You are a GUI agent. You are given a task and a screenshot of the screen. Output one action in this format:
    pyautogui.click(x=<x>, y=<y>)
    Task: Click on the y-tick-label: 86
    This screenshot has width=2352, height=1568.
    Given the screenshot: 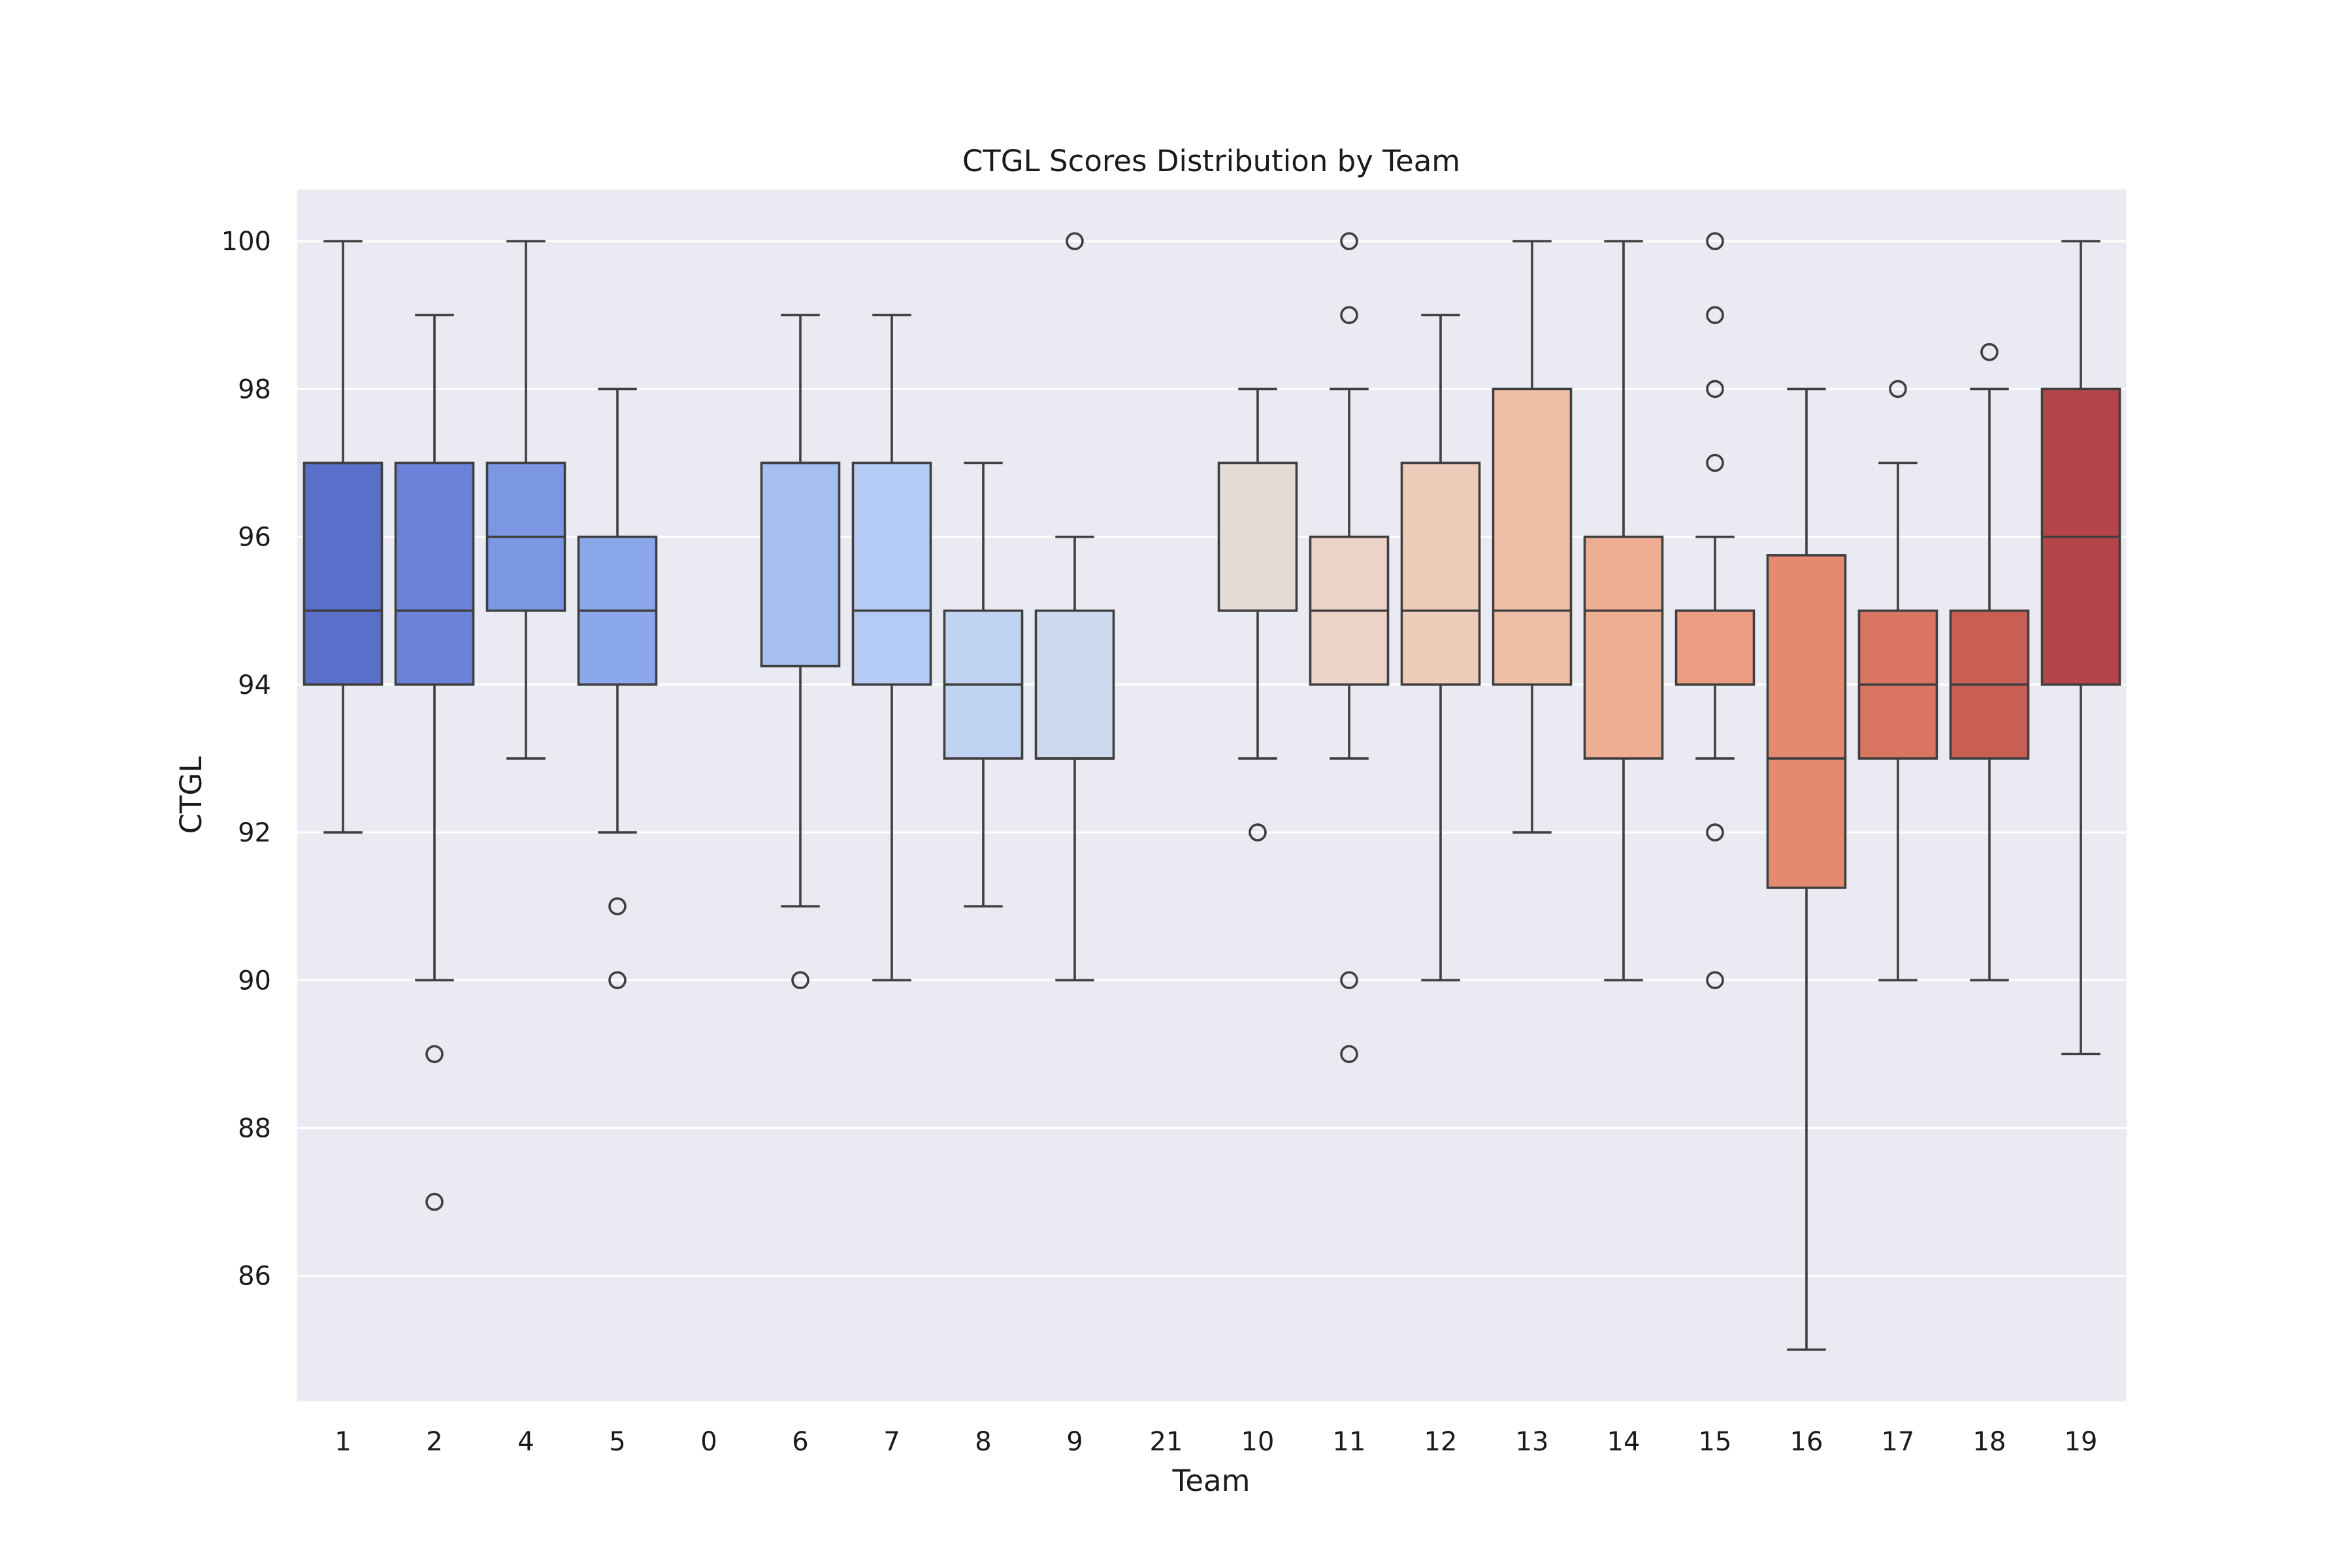 What is the action you would take?
    pyautogui.click(x=254, y=1277)
    